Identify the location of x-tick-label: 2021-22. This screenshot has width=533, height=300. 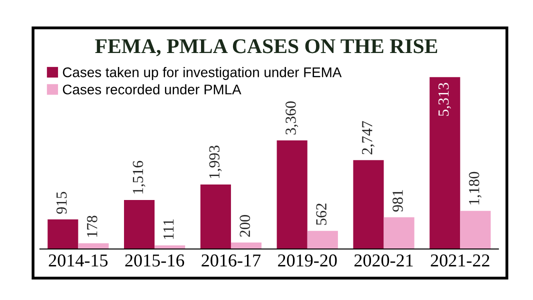
(460, 260).